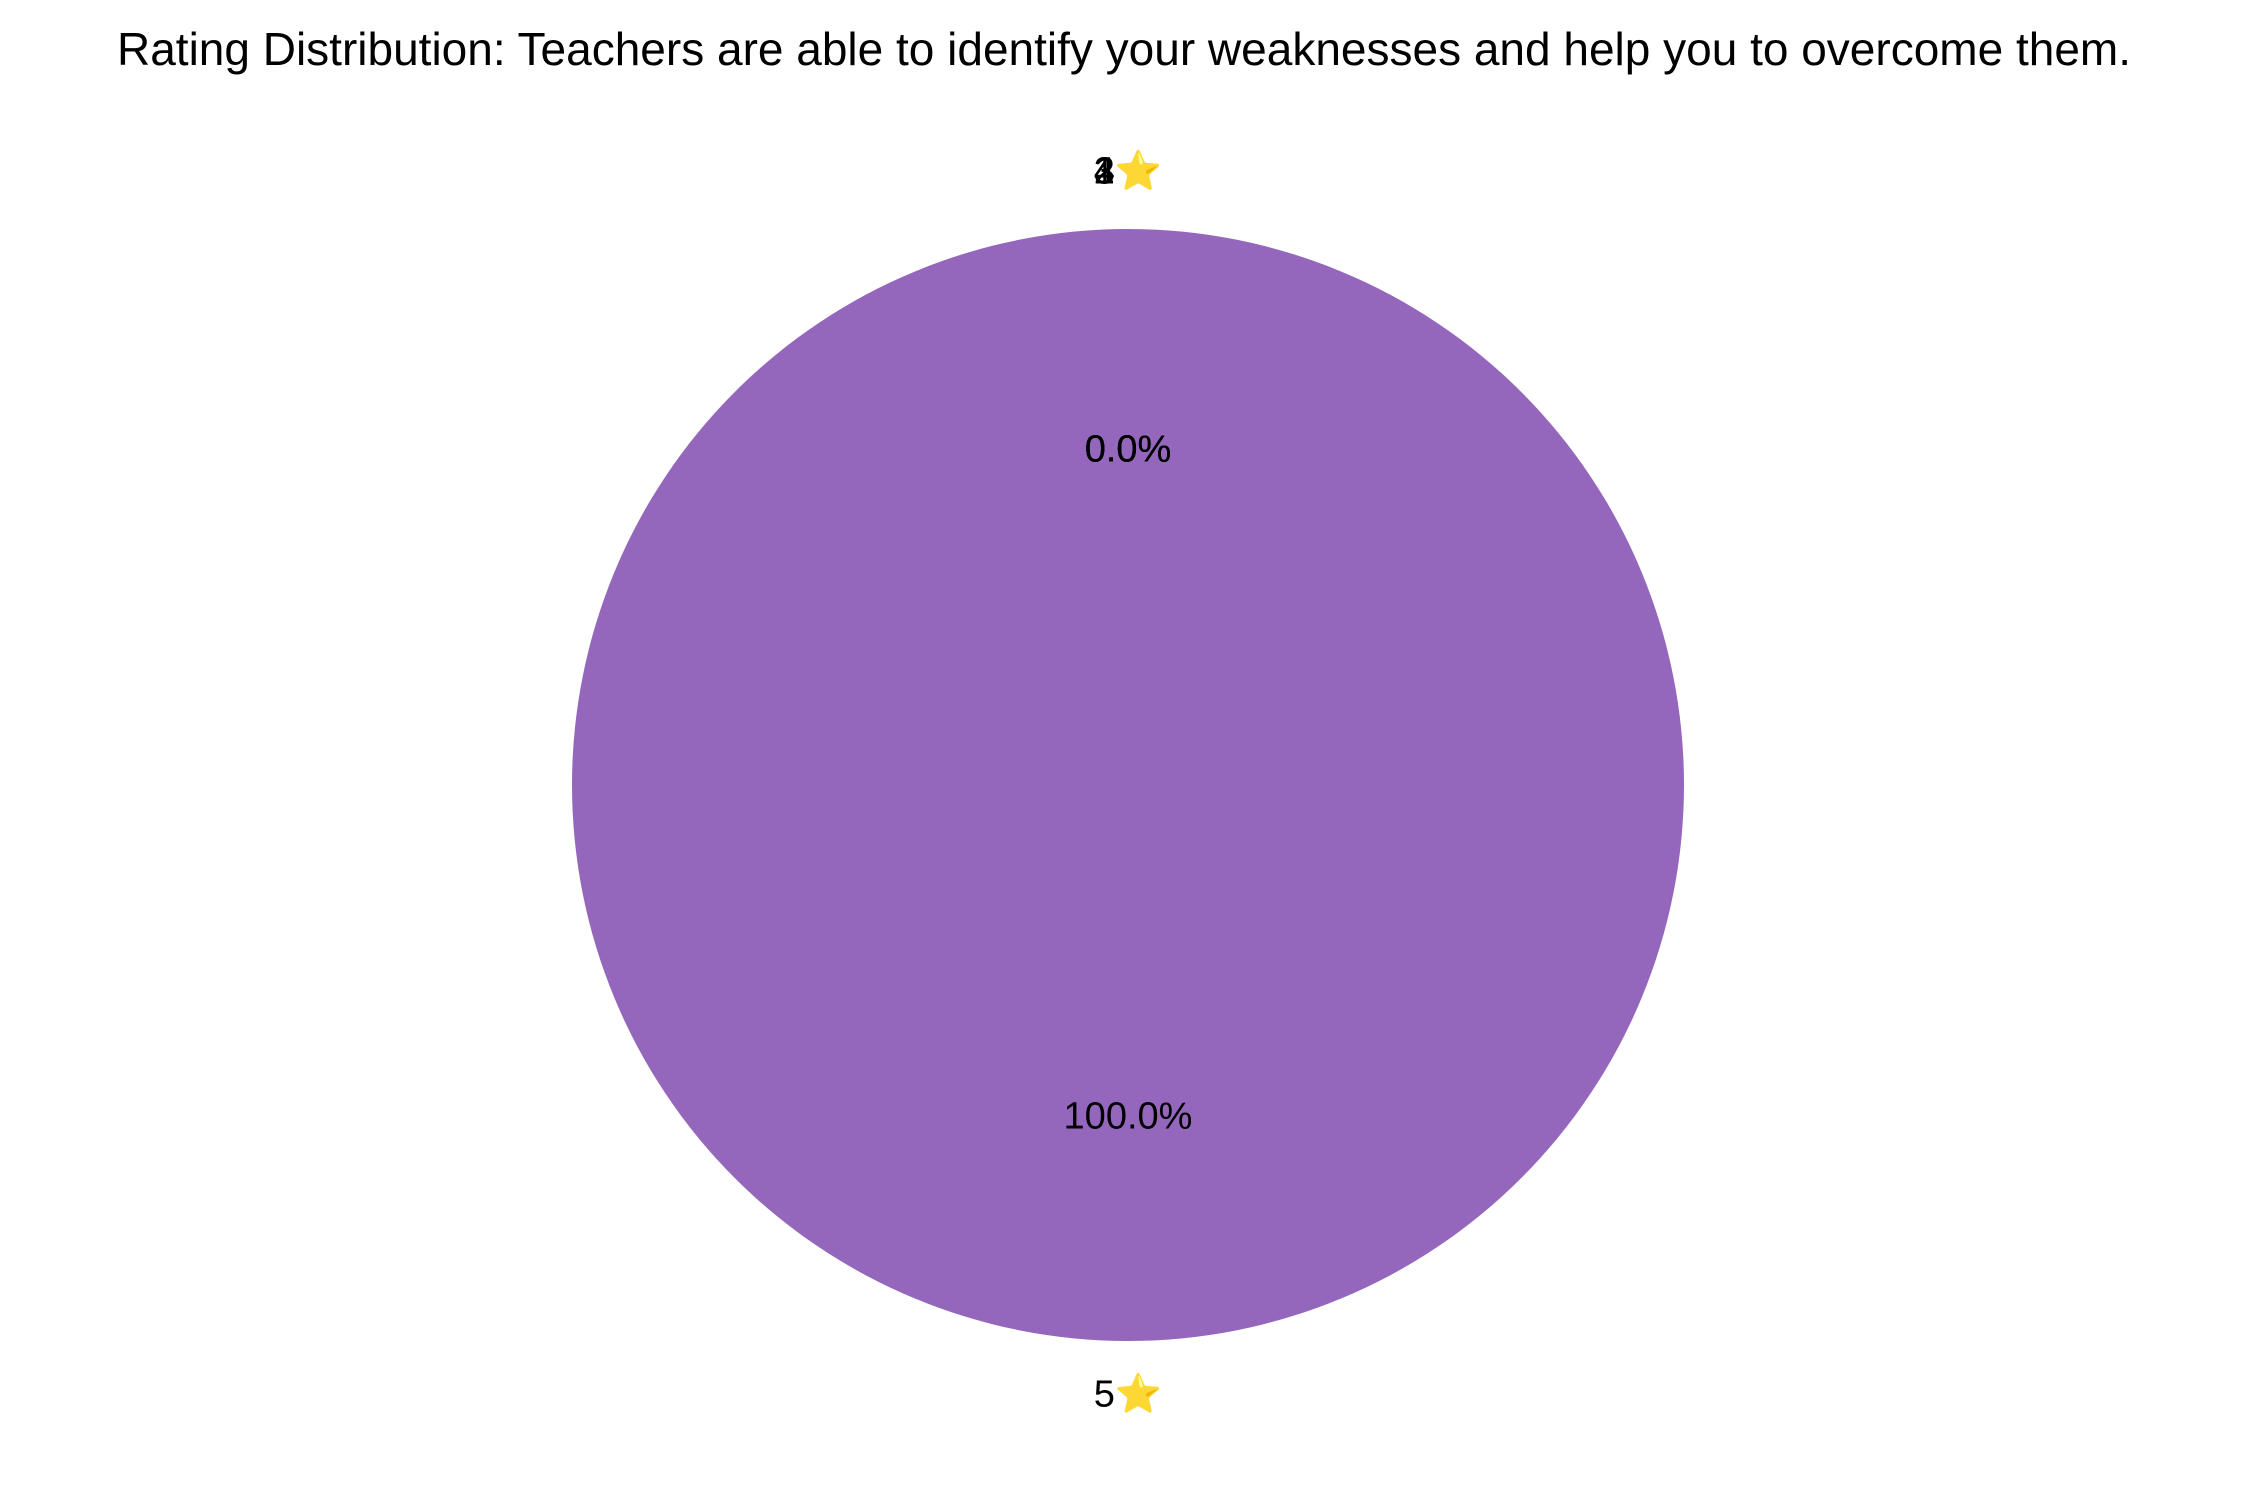  I want to click on slice-label-4: 4⭐, so click(1128, 170).